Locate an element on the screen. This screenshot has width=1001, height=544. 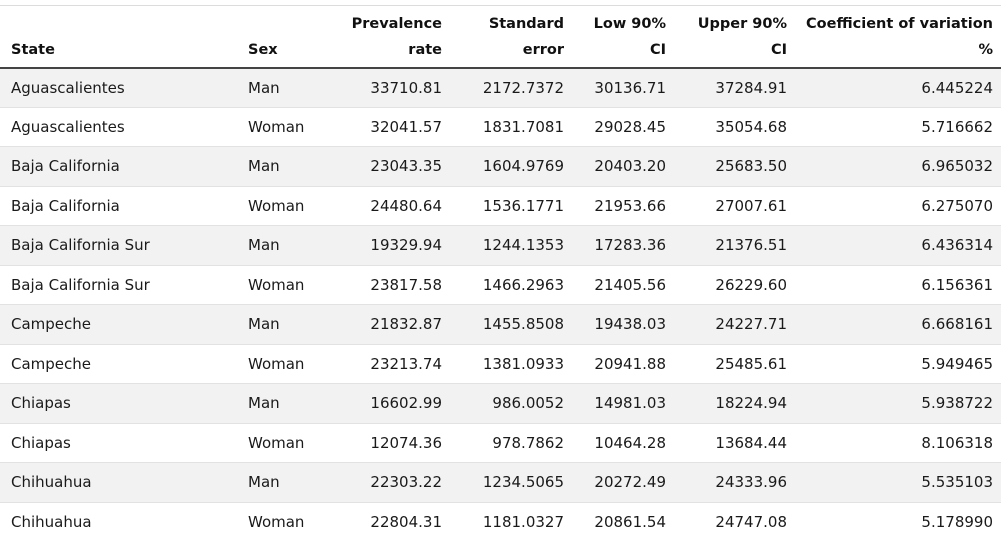
cell-coefficient-of-variation: 8.106318 is located at coordinates (898, 442).